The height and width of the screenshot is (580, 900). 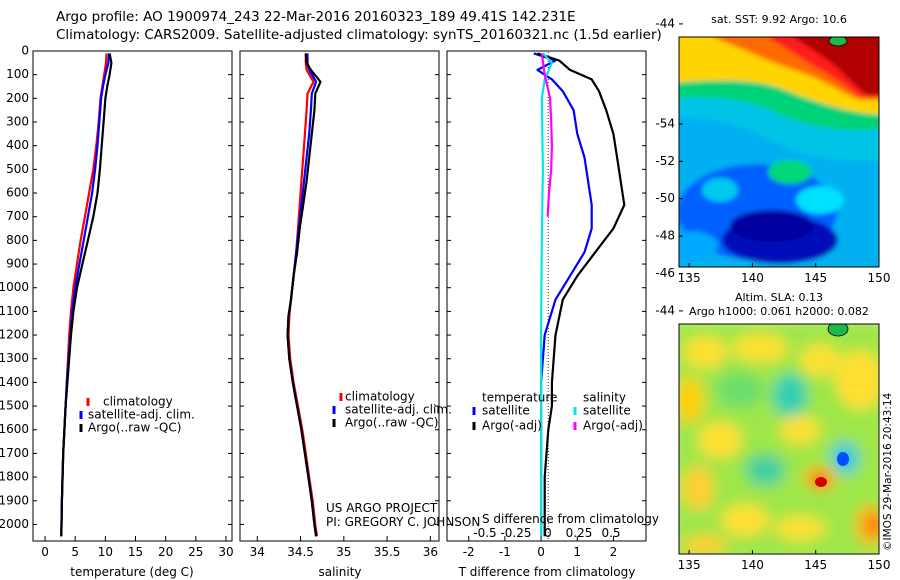 I want to click on x-tick-label: 5, so click(x=75, y=552).